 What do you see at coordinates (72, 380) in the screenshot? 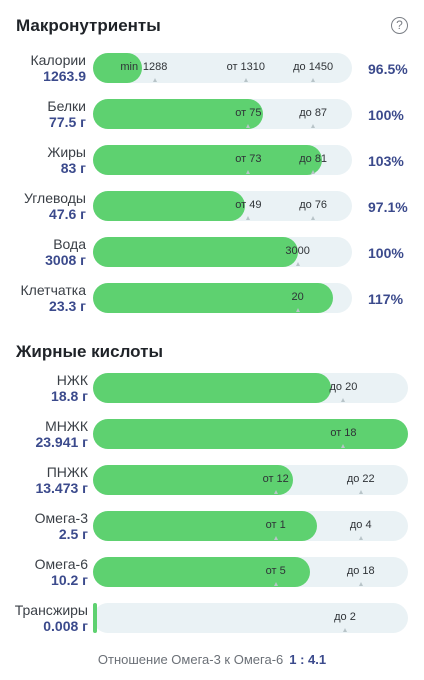
I see `nutrient-name: НЖК` at bounding box center [72, 380].